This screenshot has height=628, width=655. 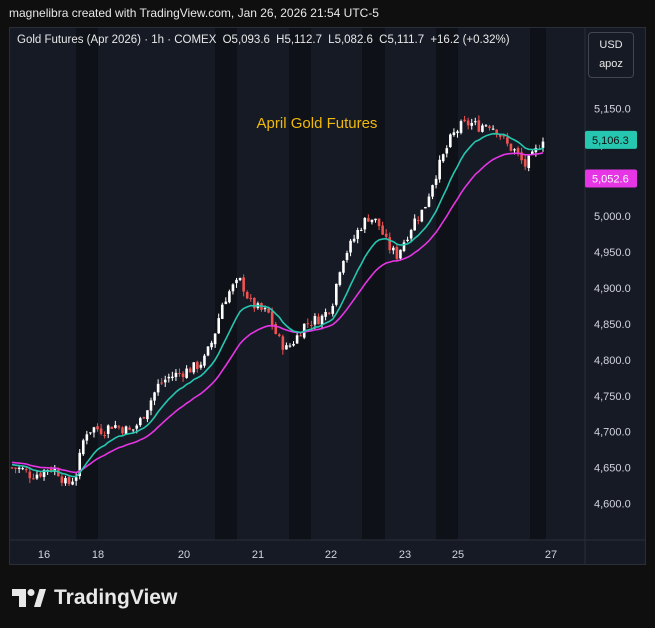 I want to click on brand-name: TradingView, so click(x=116, y=597).